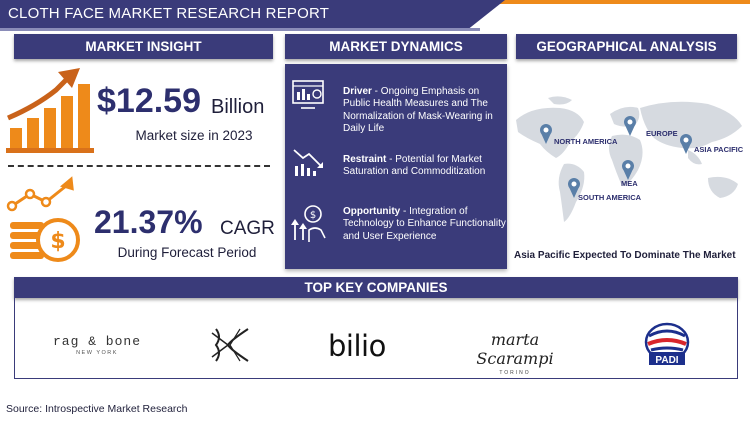  What do you see at coordinates (149, 101) in the screenshot?
I see `market-size-value: $12.59` at bounding box center [149, 101].